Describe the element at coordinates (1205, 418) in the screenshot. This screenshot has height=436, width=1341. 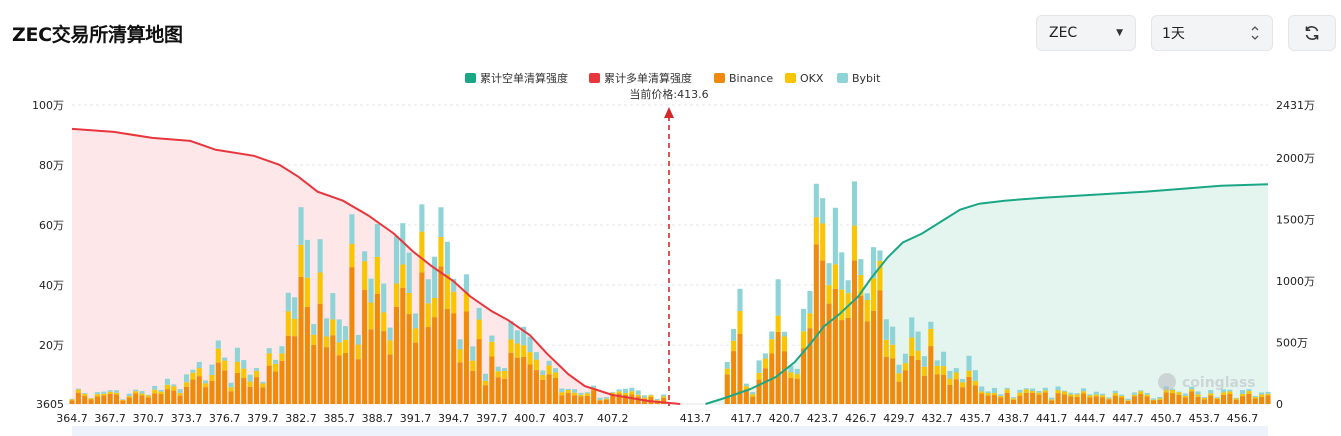
I see `x-tick-label: 453.7` at that location.